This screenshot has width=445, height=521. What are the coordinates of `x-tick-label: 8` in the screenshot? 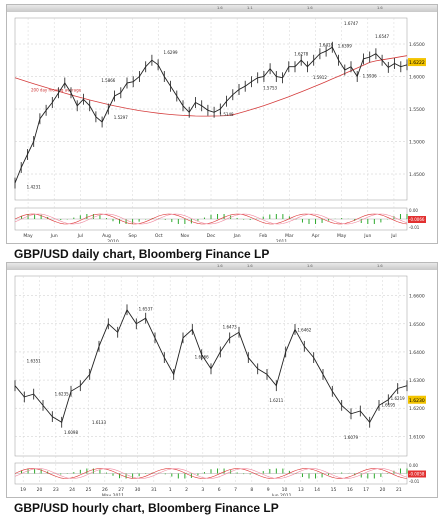 It's located at (251, 490).